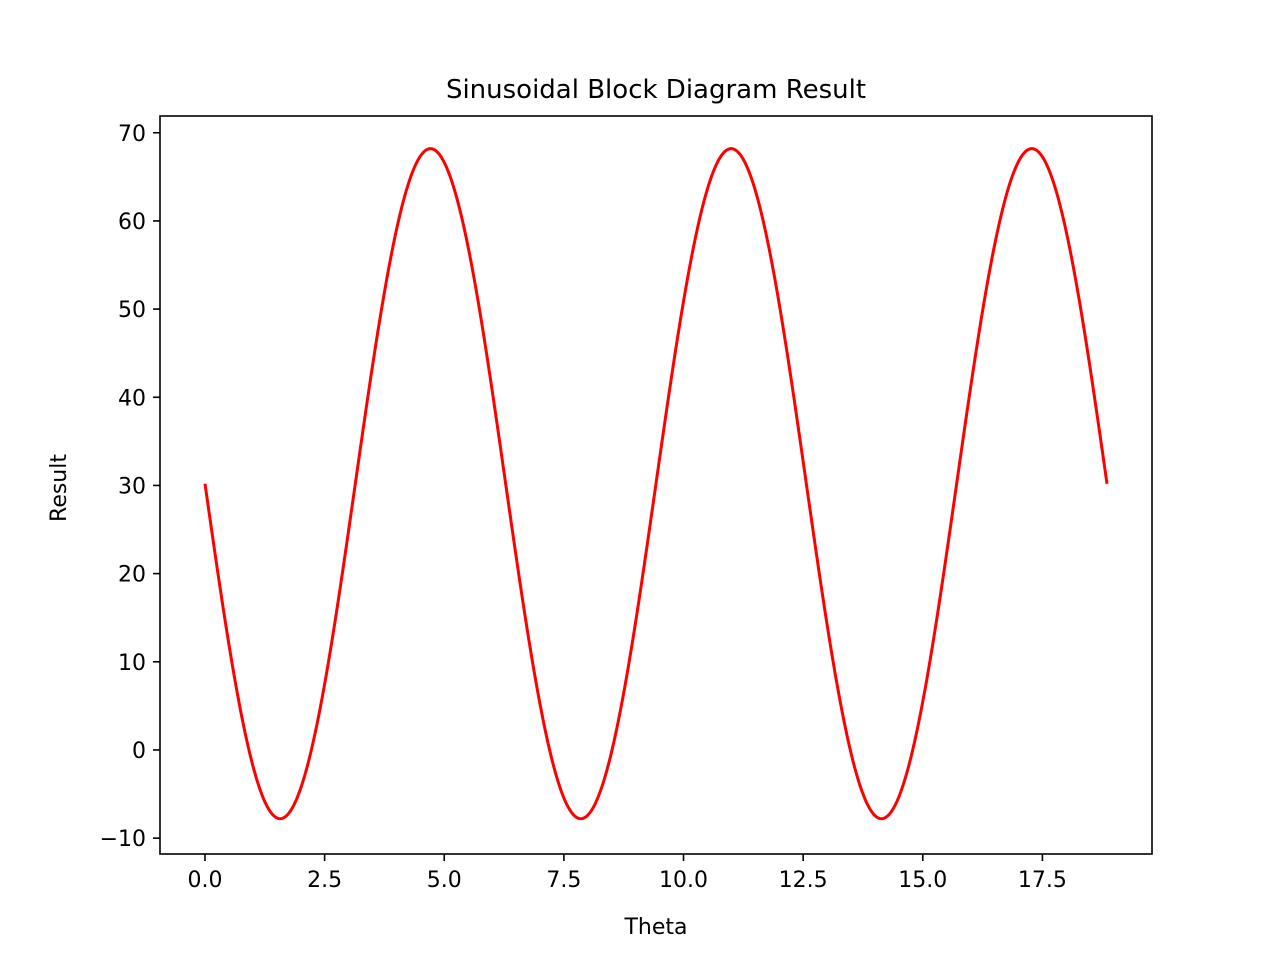 Image resolution: width=1280 pixels, height=960 pixels. What do you see at coordinates (59, 488) in the screenshot?
I see `y-axis-label: Result` at bounding box center [59, 488].